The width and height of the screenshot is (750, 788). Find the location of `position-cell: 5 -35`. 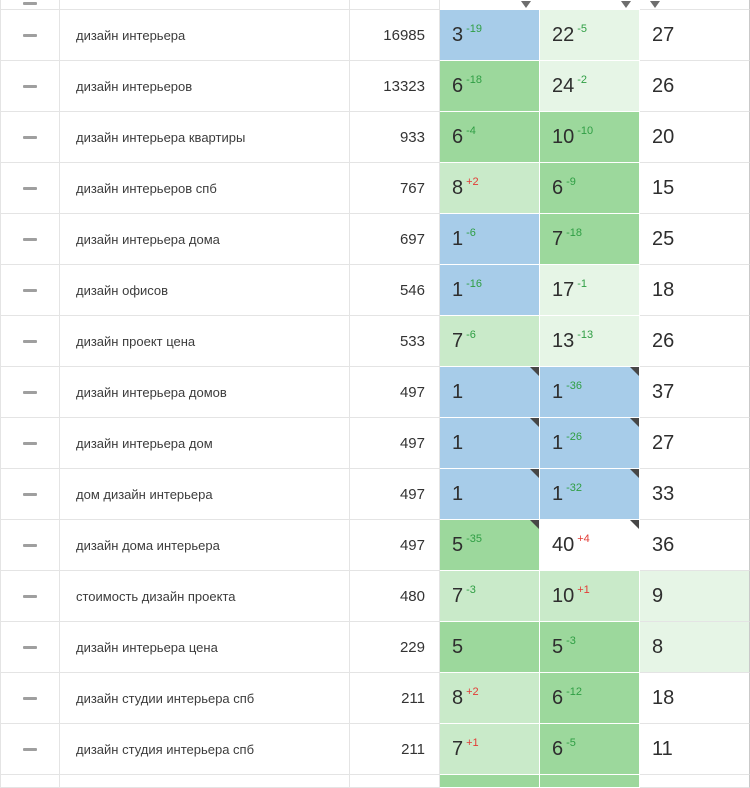

position-cell: 5 -35 is located at coordinates (490, 545).